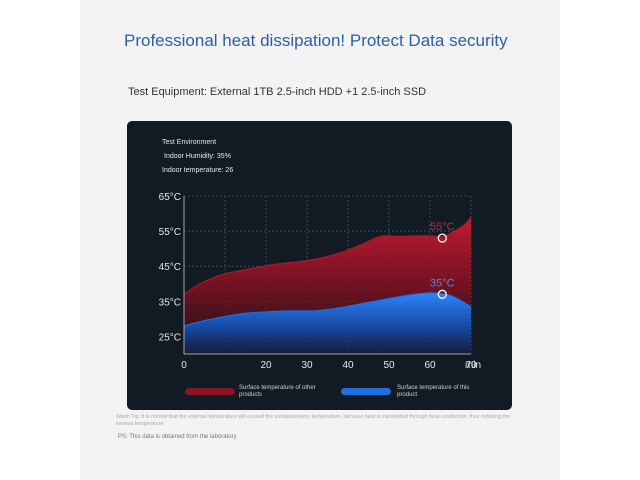 The height and width of the screenshot is (480, 640). I want to click on legend-swatch-other-products, so click(210, 391).